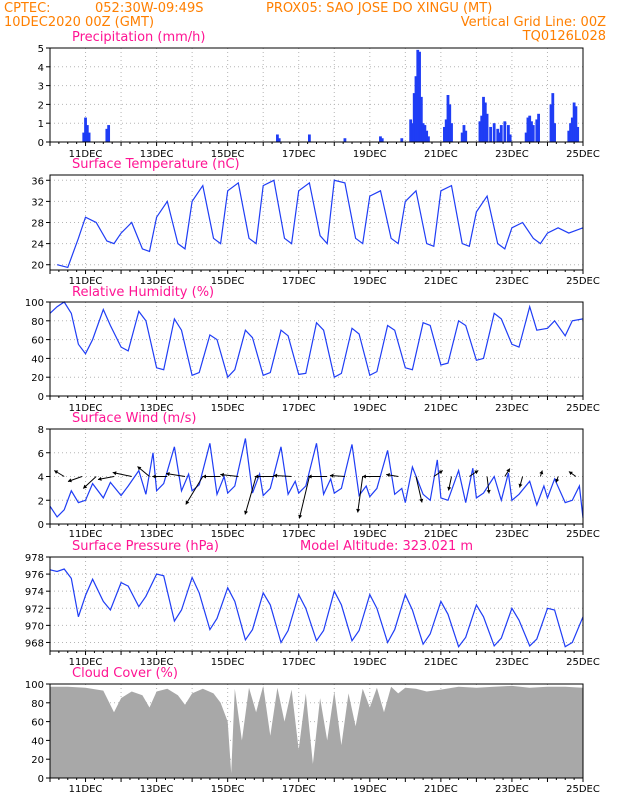 The height and width of the screenshot is (800, 618). I want to click on humidity-xtick-label: 21DEC, so click(441, 408).